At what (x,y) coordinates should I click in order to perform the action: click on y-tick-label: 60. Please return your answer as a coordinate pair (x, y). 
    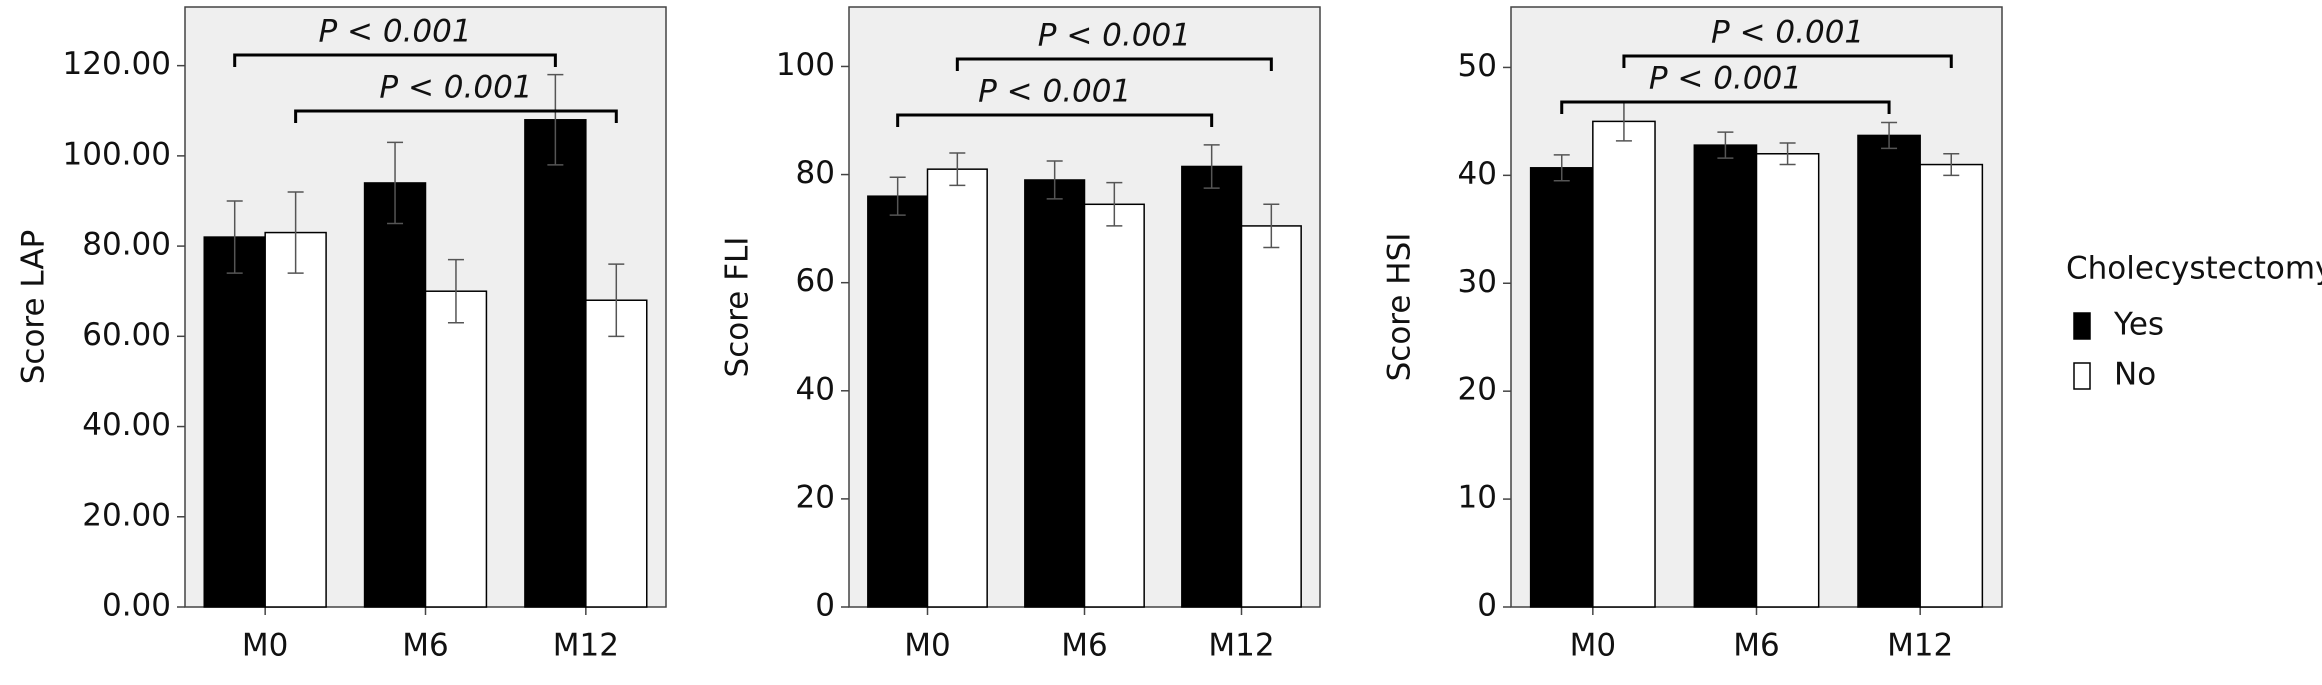
    Looking at the image, I should click on (815, 281).